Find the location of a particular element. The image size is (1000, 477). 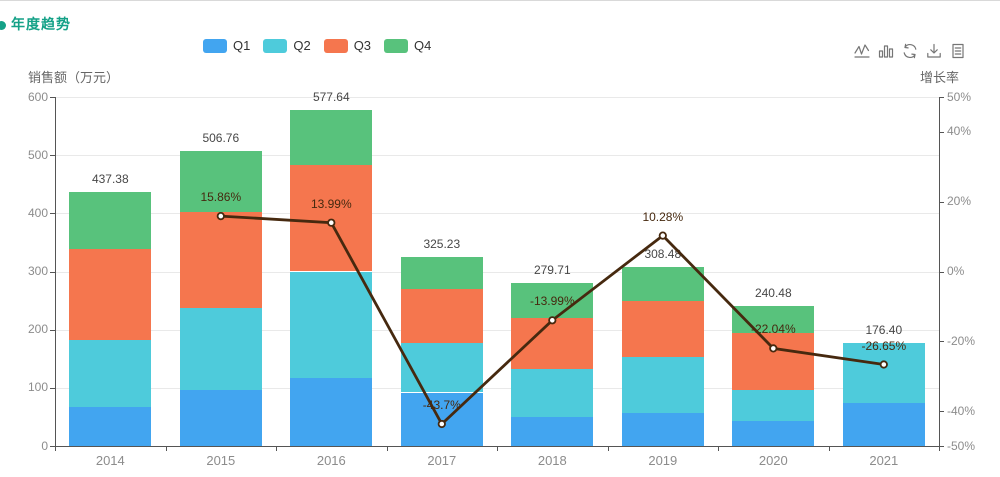

left-axis-tick-label: 100 is located at coordinates (37, 387).